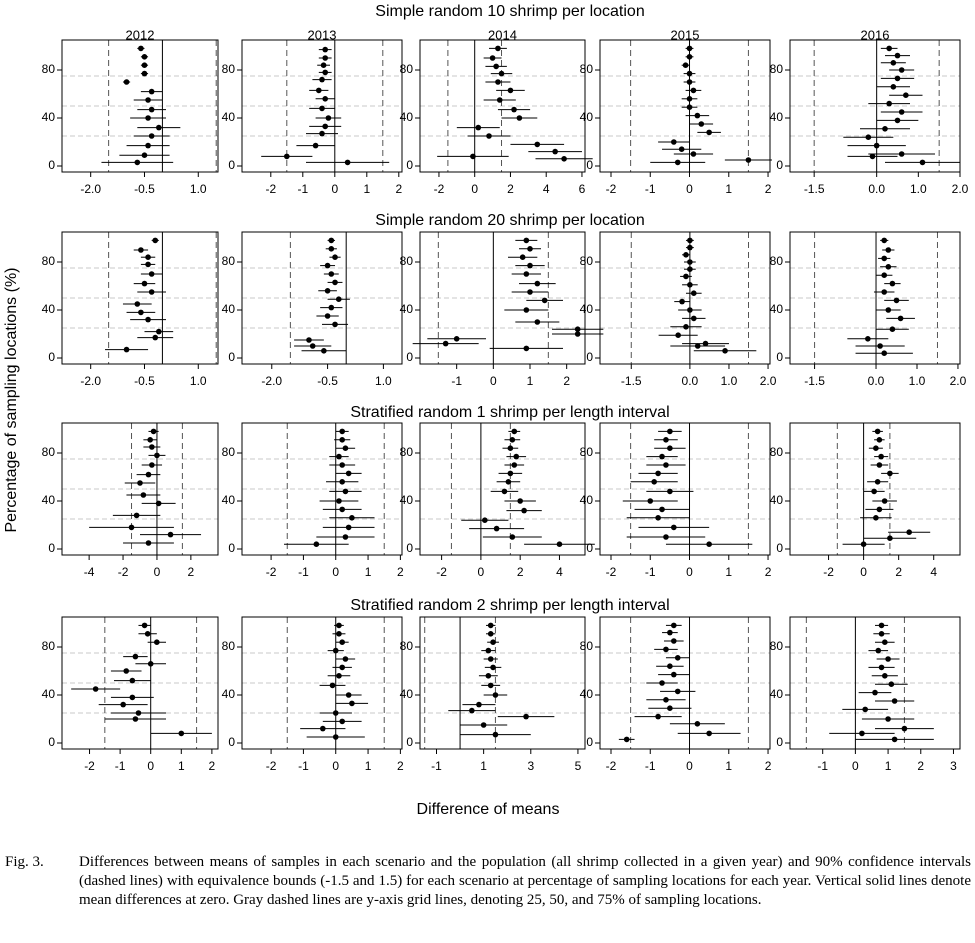 The height and width of the screenshot is (943, 975). I want to click on x-tick-label: 4, so click(933, 572).